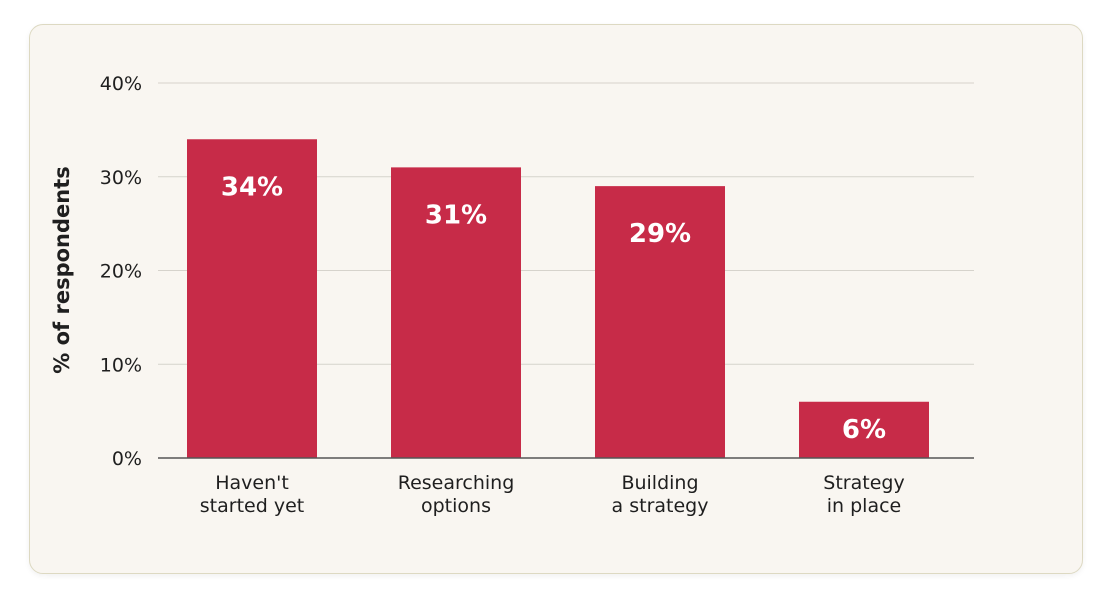 The width and height of the screenshot is (1112, 607). Describe the element at coordinates (121, 178) in the screenshot. I see `y-tick-label: 30%` at that location.